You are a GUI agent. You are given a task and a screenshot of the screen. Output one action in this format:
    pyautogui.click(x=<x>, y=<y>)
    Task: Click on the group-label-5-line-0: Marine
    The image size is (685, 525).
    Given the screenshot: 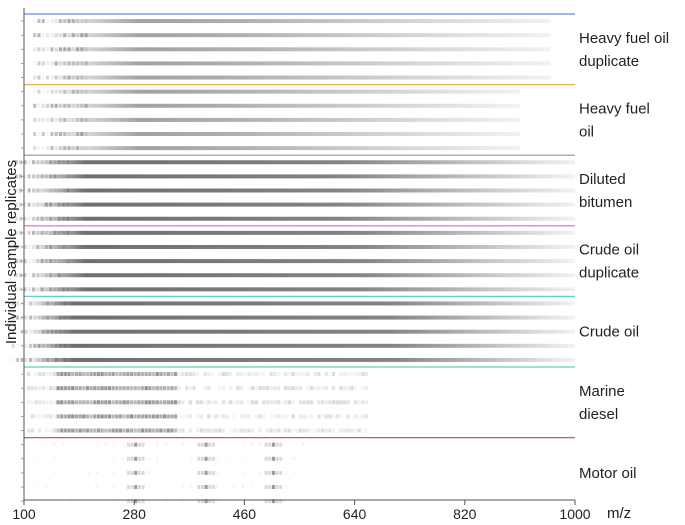 What is the action you would take?
    pyautogui.click(x=602, y=391)
    